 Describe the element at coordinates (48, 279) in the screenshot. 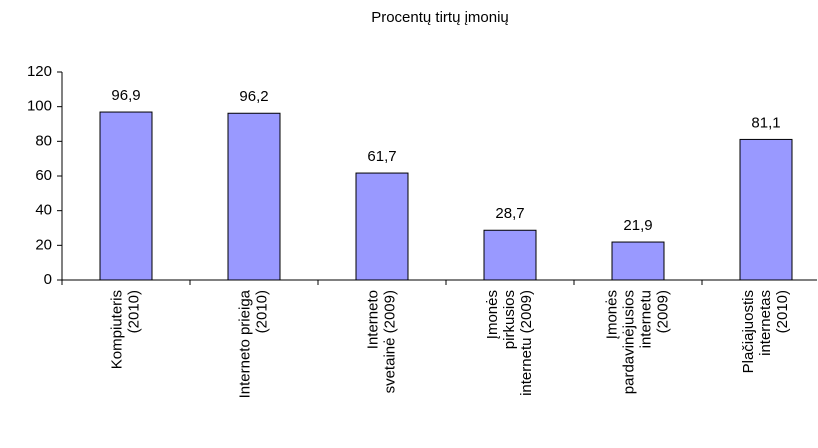

I see `y-tick-label: 0` at that location.